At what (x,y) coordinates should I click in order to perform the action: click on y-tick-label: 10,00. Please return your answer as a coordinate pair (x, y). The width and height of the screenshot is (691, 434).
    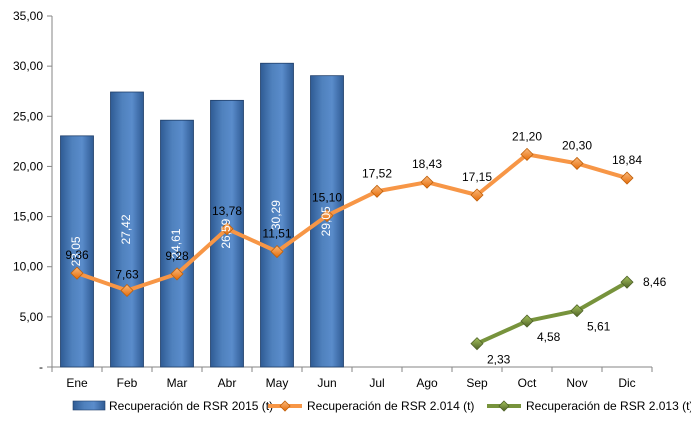
    Looking at the image, I should click on (28, 267).